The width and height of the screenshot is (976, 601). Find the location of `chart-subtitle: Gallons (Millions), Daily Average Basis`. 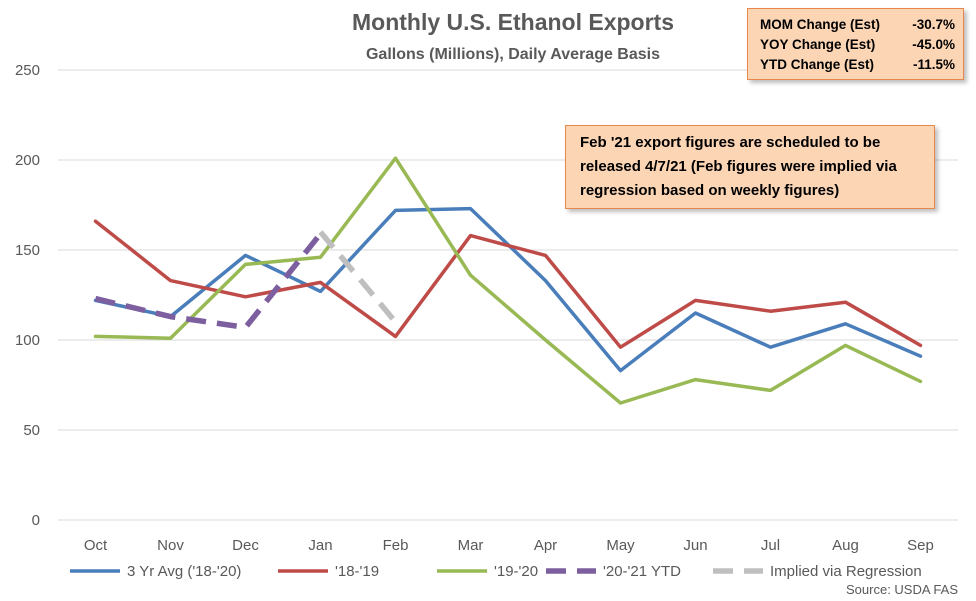

chart-subtitle: Gallons (Millions), Daily Average Basis is located at coordinates (513, 54).